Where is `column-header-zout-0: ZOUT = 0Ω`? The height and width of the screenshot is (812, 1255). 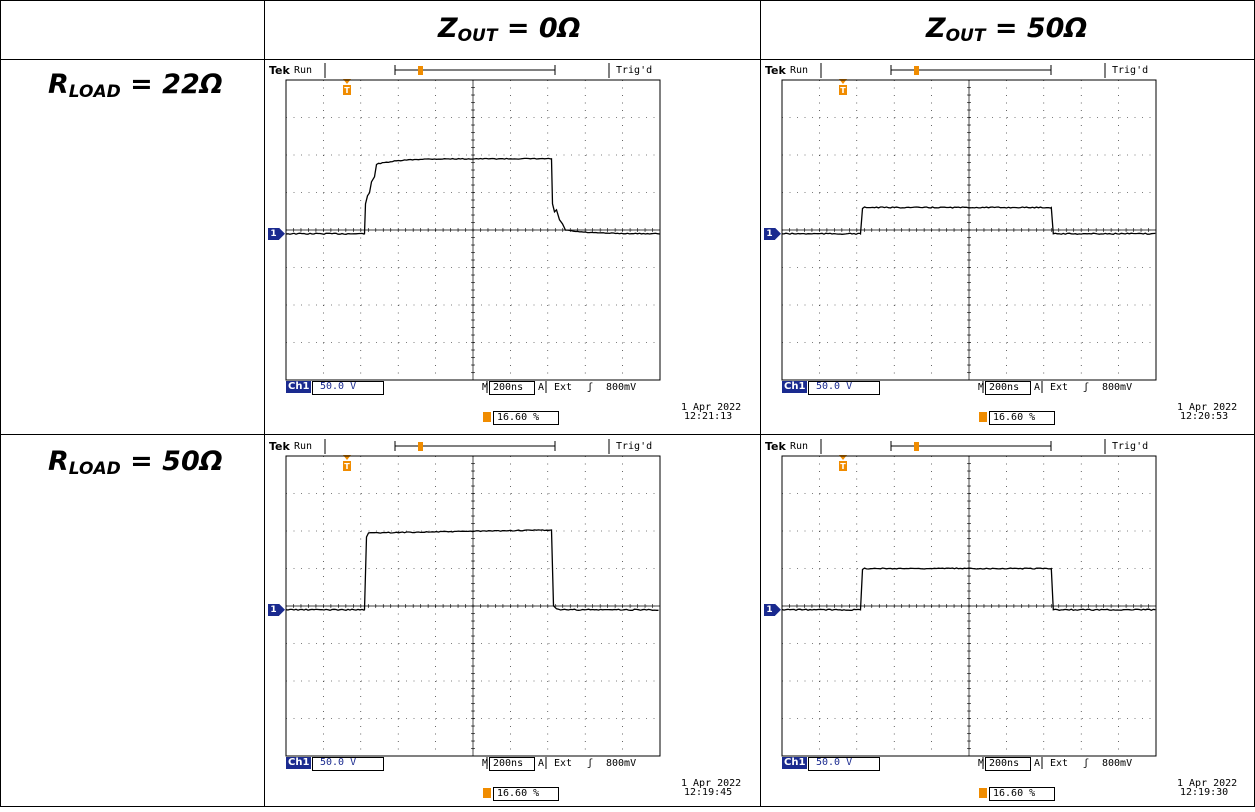
column-header-zout-0: ZOUT = 0Ω is located at coordinates (509, 29).